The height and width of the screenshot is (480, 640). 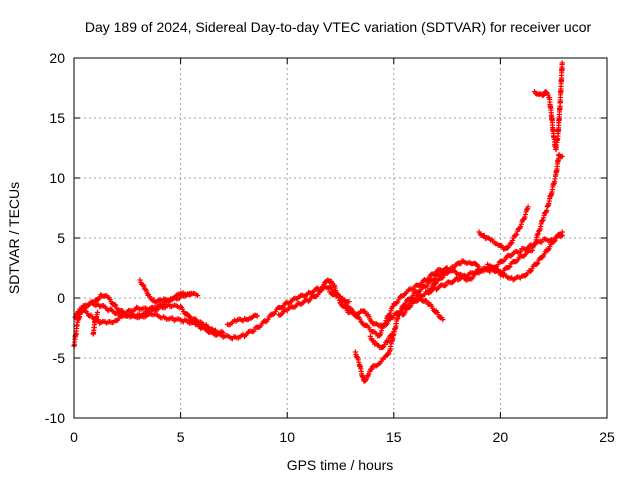 I want to click on y-tick-label: 10, so click(x=57, y=178).